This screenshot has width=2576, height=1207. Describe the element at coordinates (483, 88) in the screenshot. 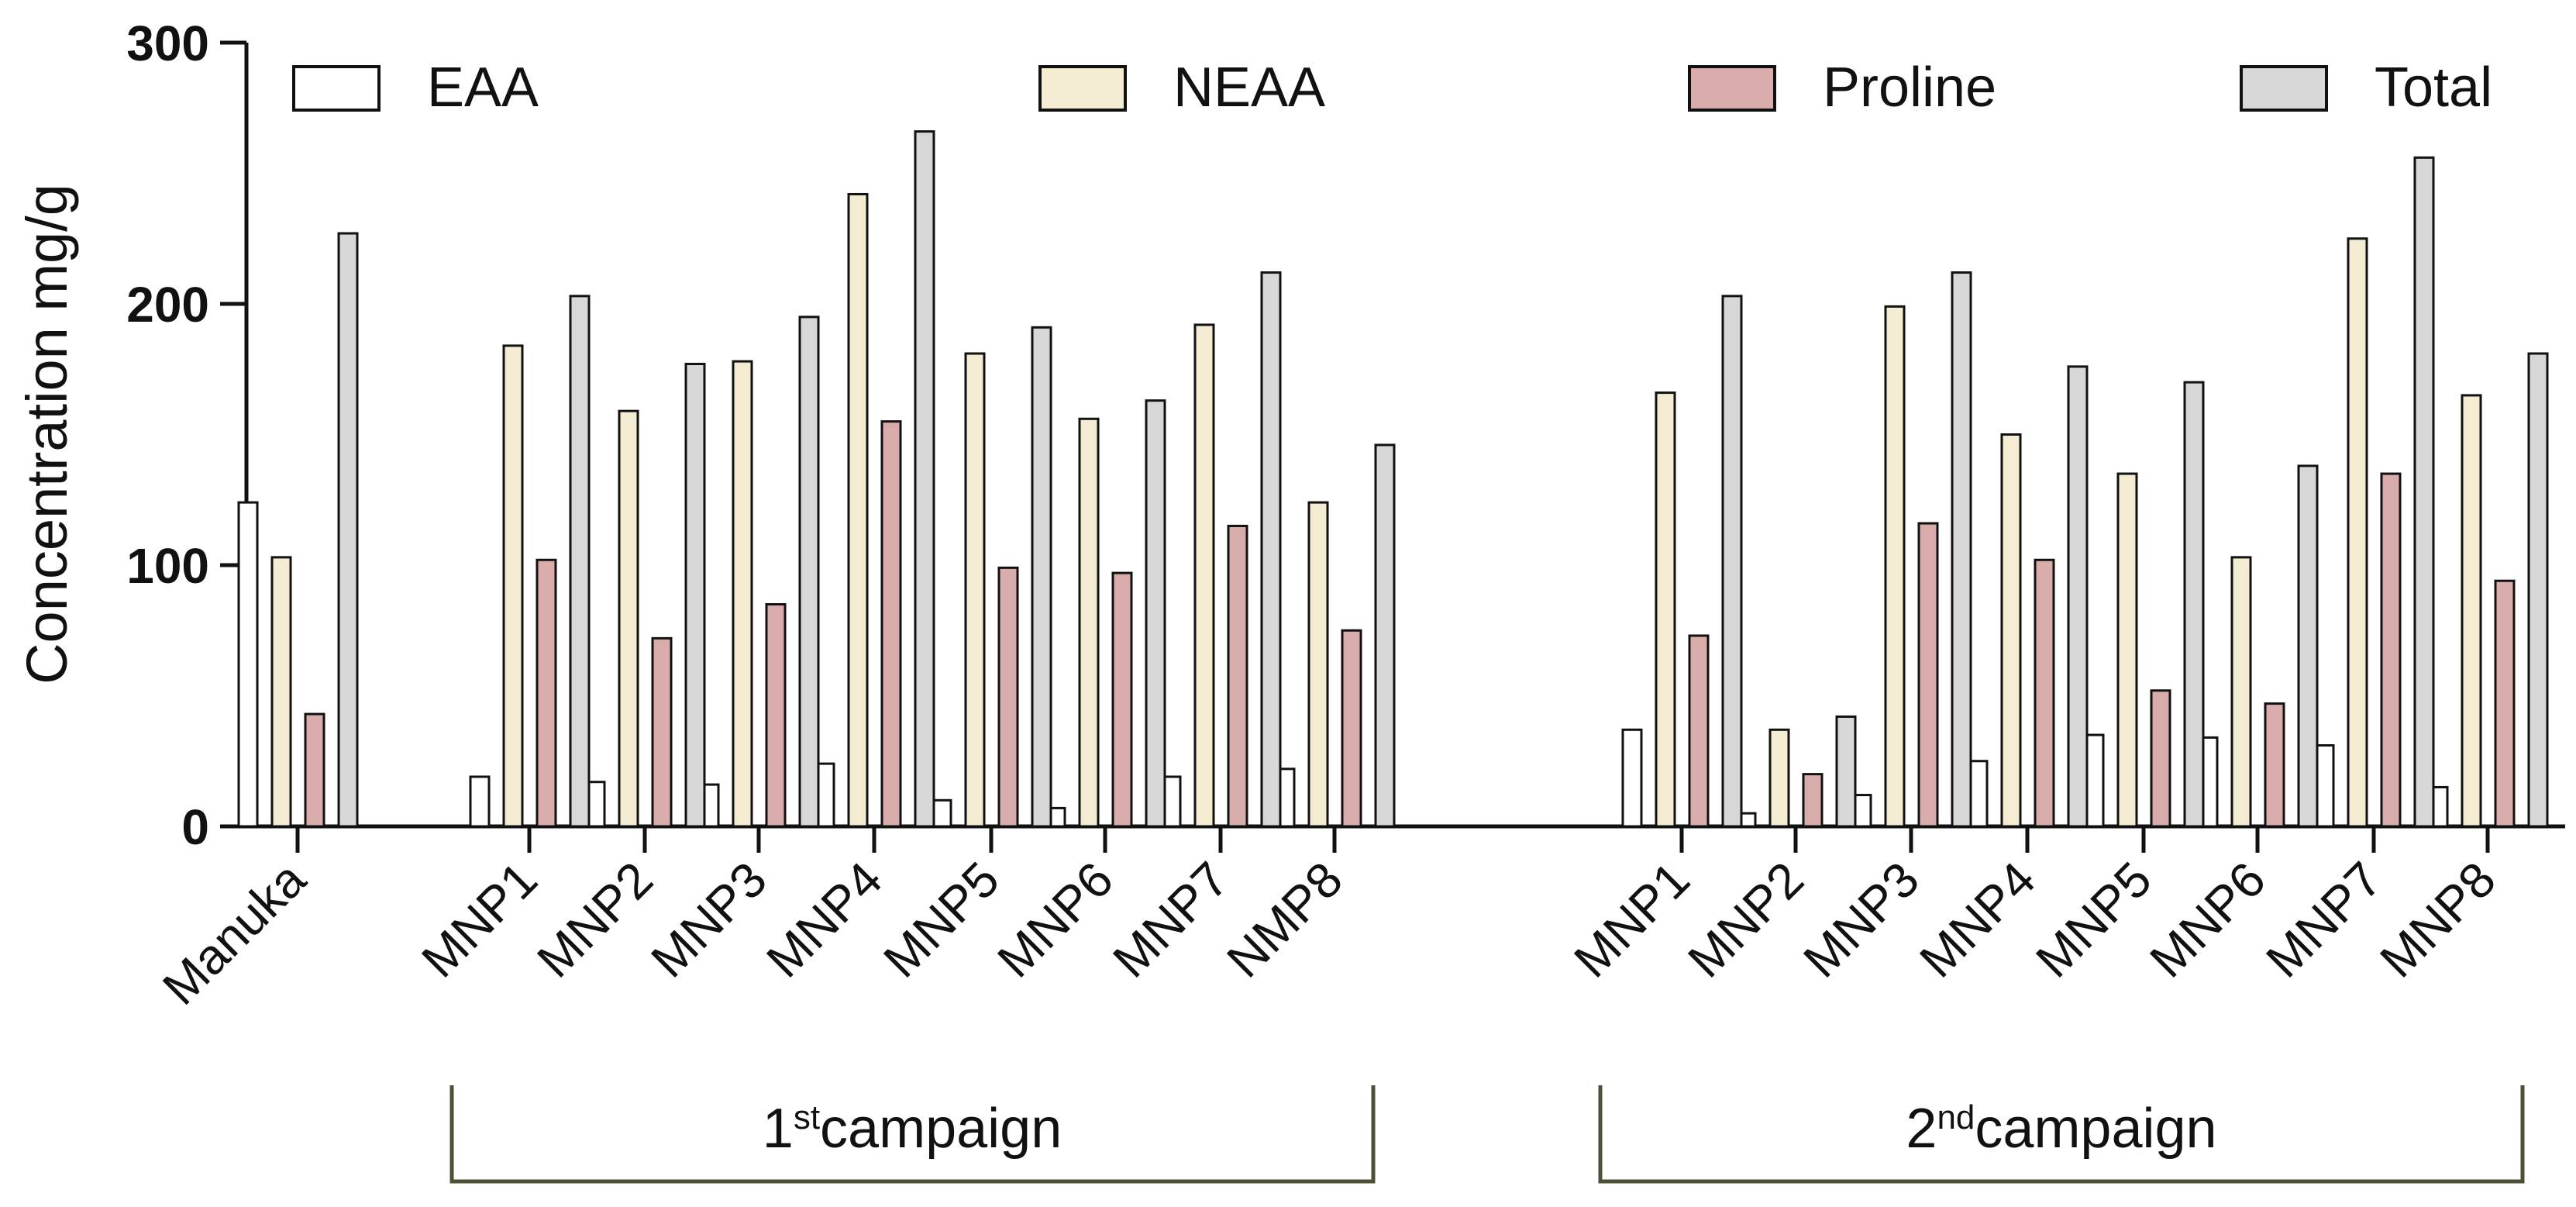

I see `legend-label-eaa: EAA` at that location.